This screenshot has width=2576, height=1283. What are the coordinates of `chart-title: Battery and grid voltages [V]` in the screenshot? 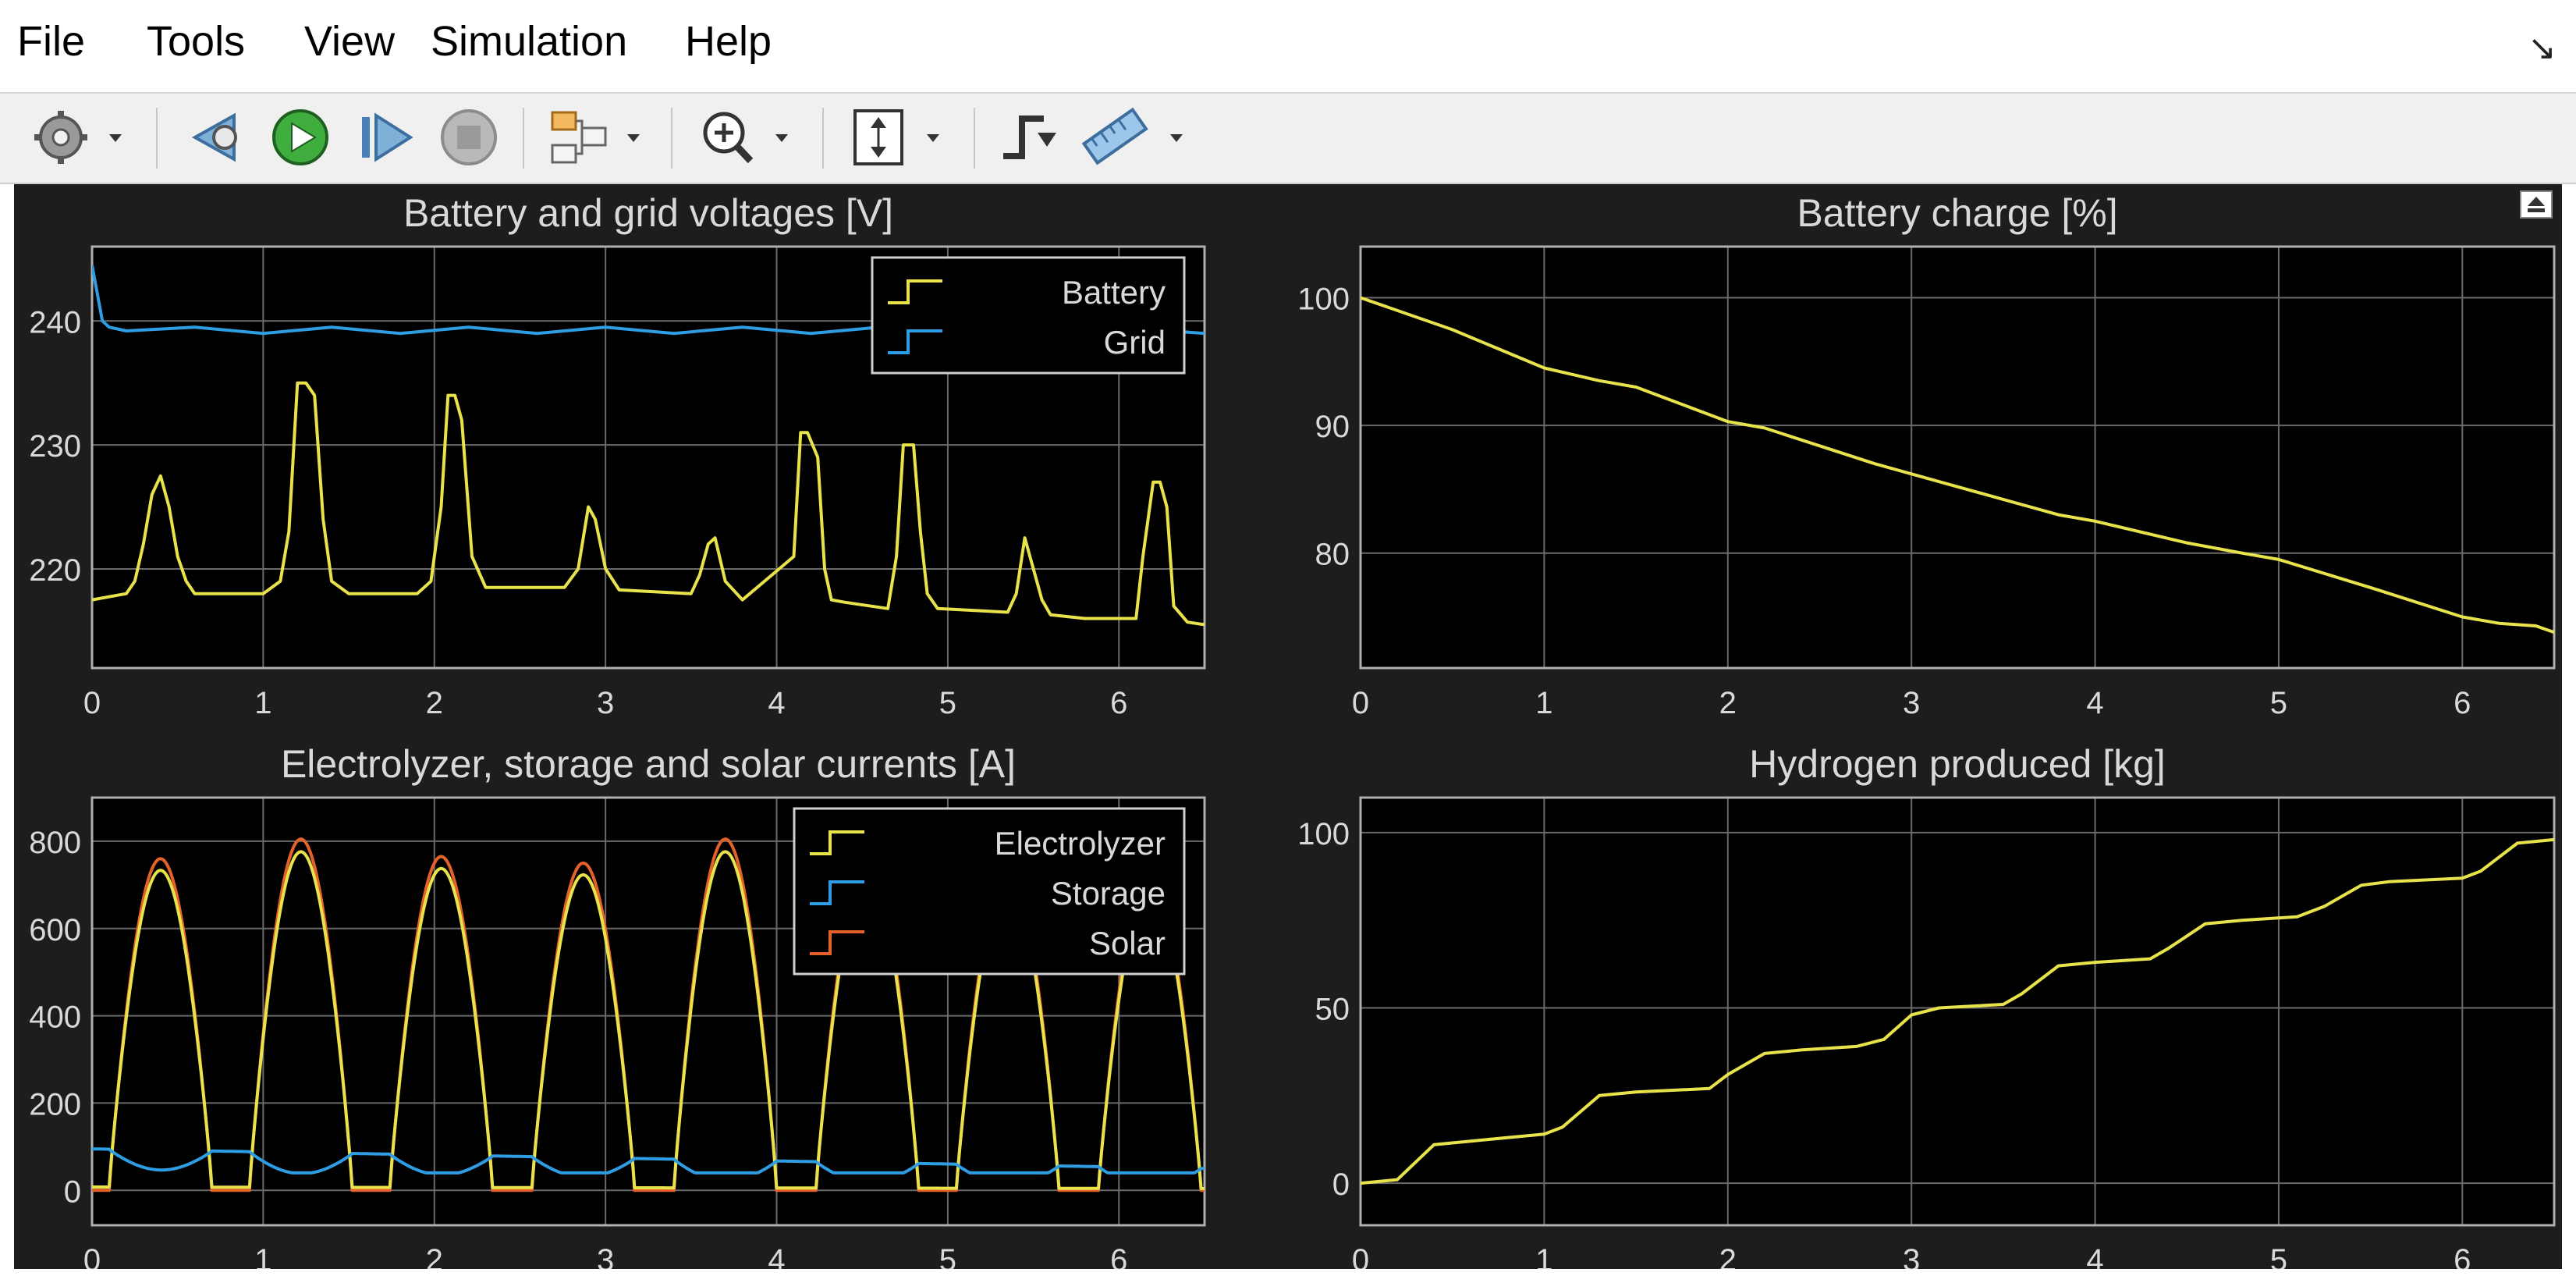 It's located at (648, 213).